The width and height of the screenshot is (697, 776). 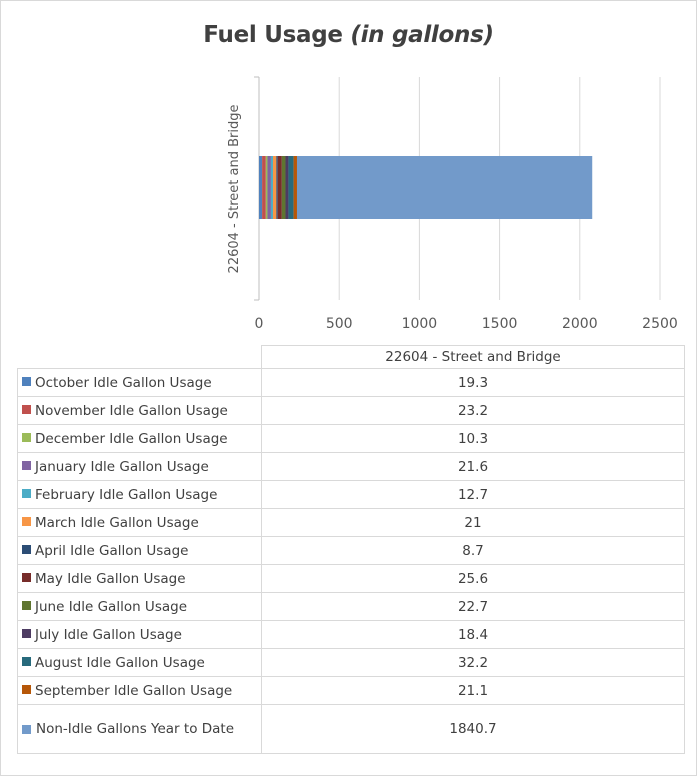 I want to click on series-name-cell: July Idle Gallon Usage, so click(x=139, y=634).